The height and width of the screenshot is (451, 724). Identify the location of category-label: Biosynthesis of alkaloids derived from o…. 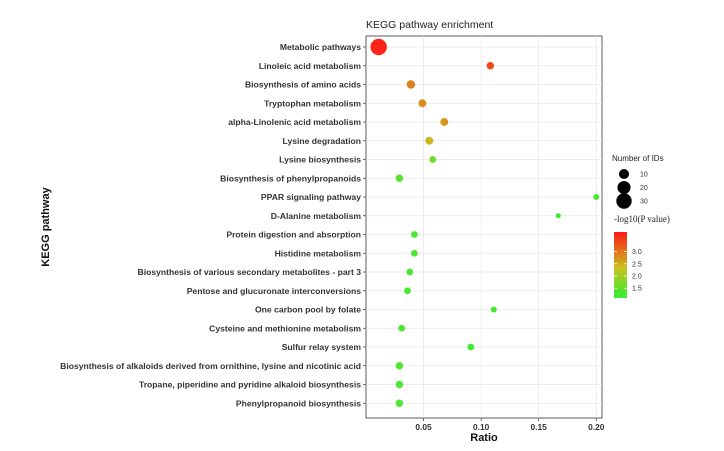
(210, 366).